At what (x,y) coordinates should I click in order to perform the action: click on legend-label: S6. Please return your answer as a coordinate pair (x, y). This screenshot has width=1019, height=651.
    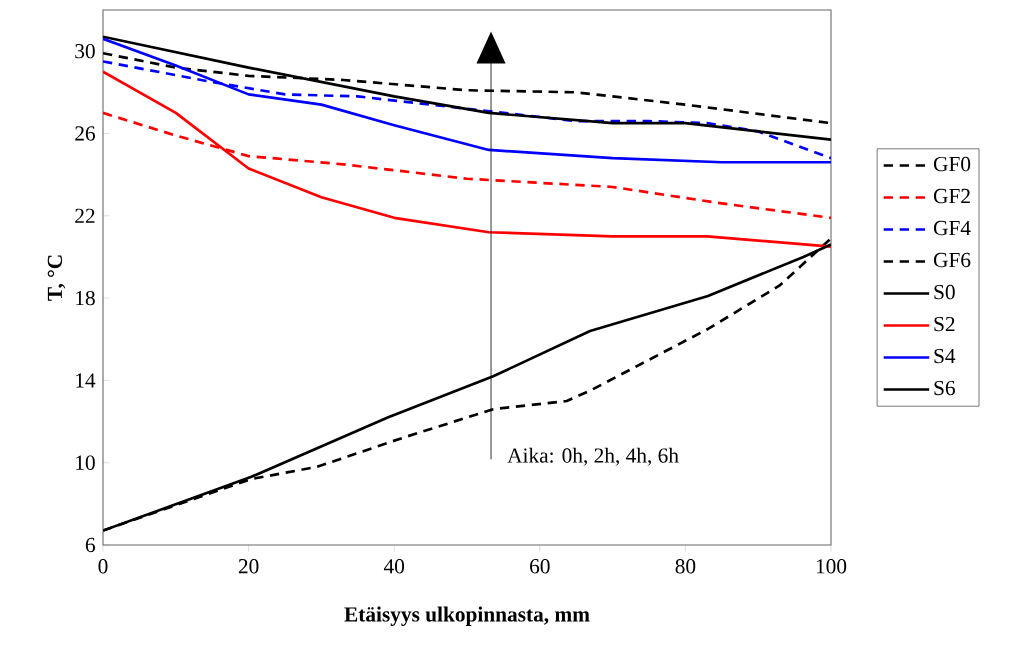
    Looking at the image, I should click on (944, 388).